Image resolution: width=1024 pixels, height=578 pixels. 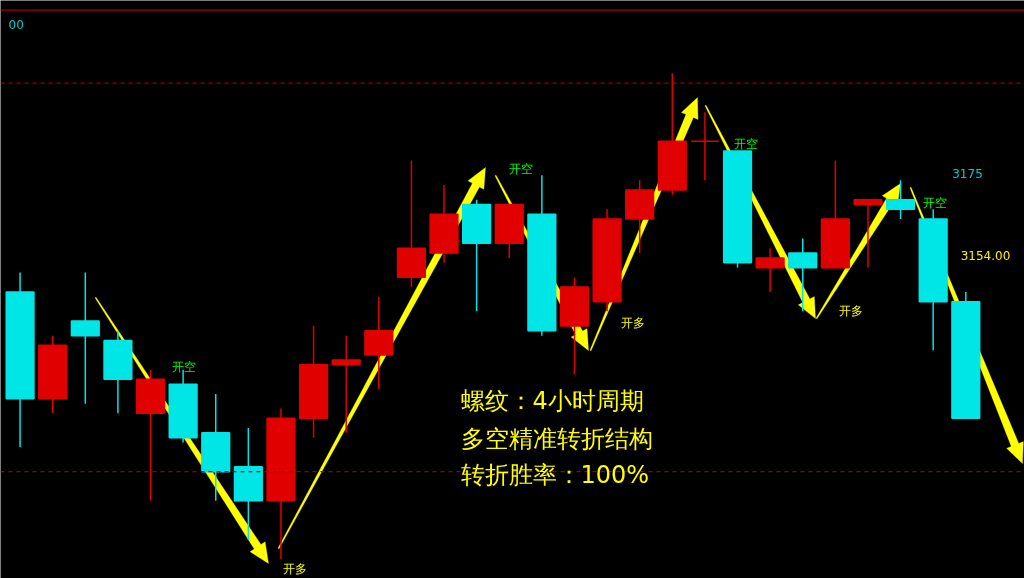 I want to click on text: 00, so click(x=16, y=25).